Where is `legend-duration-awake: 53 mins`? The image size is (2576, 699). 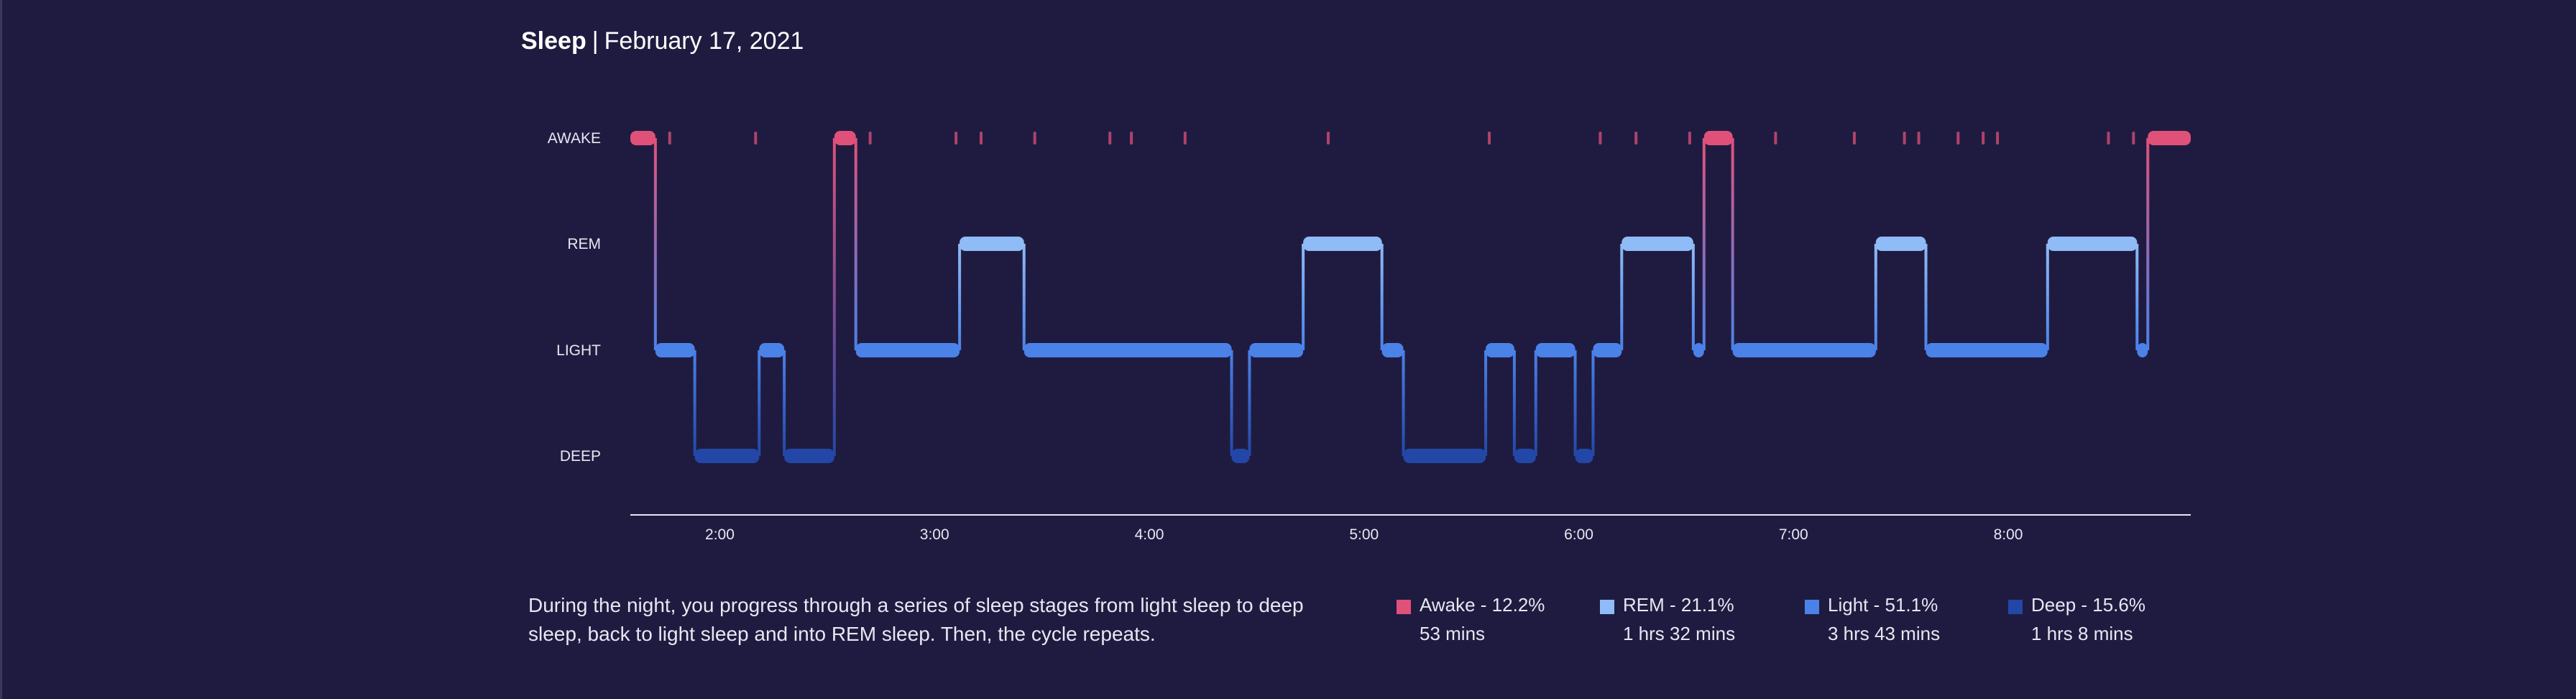
legend-duration-awake: 53 mins is located at coordinates (1453, 633).